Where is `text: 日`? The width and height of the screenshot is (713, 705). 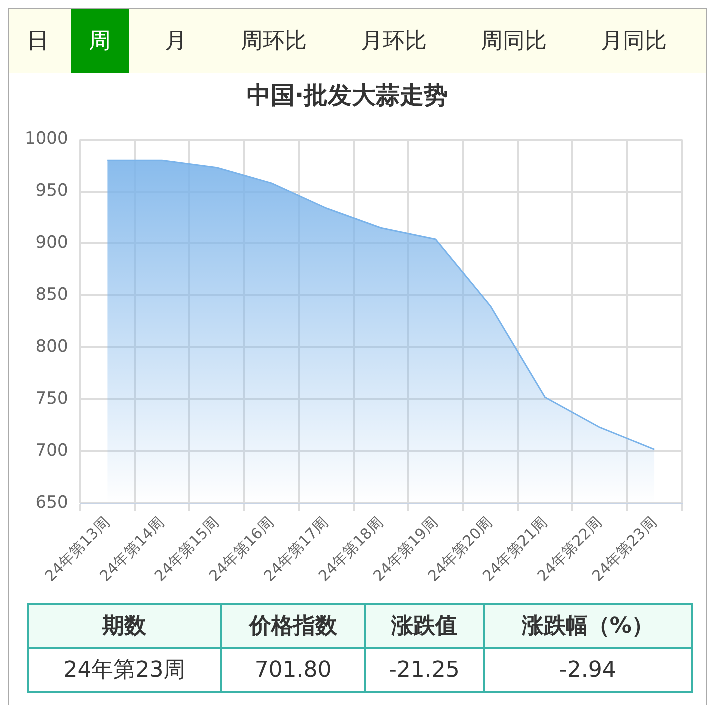 text: 日 is located at coordinates (38, 42).